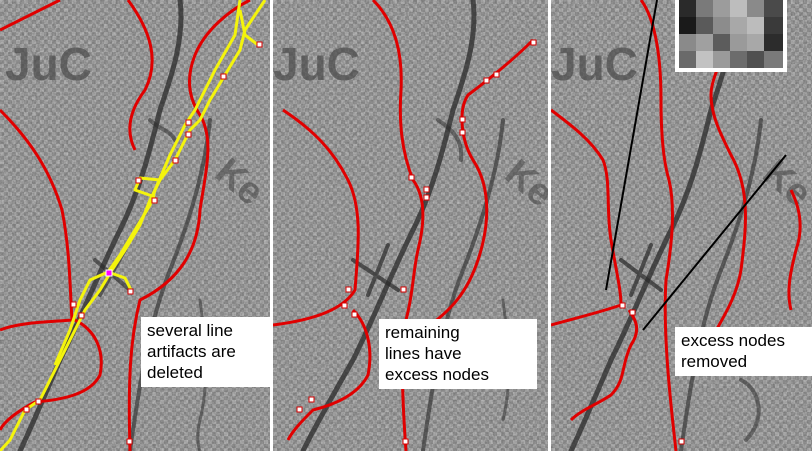  I want to click on zoom-inset, so click(731, 36).